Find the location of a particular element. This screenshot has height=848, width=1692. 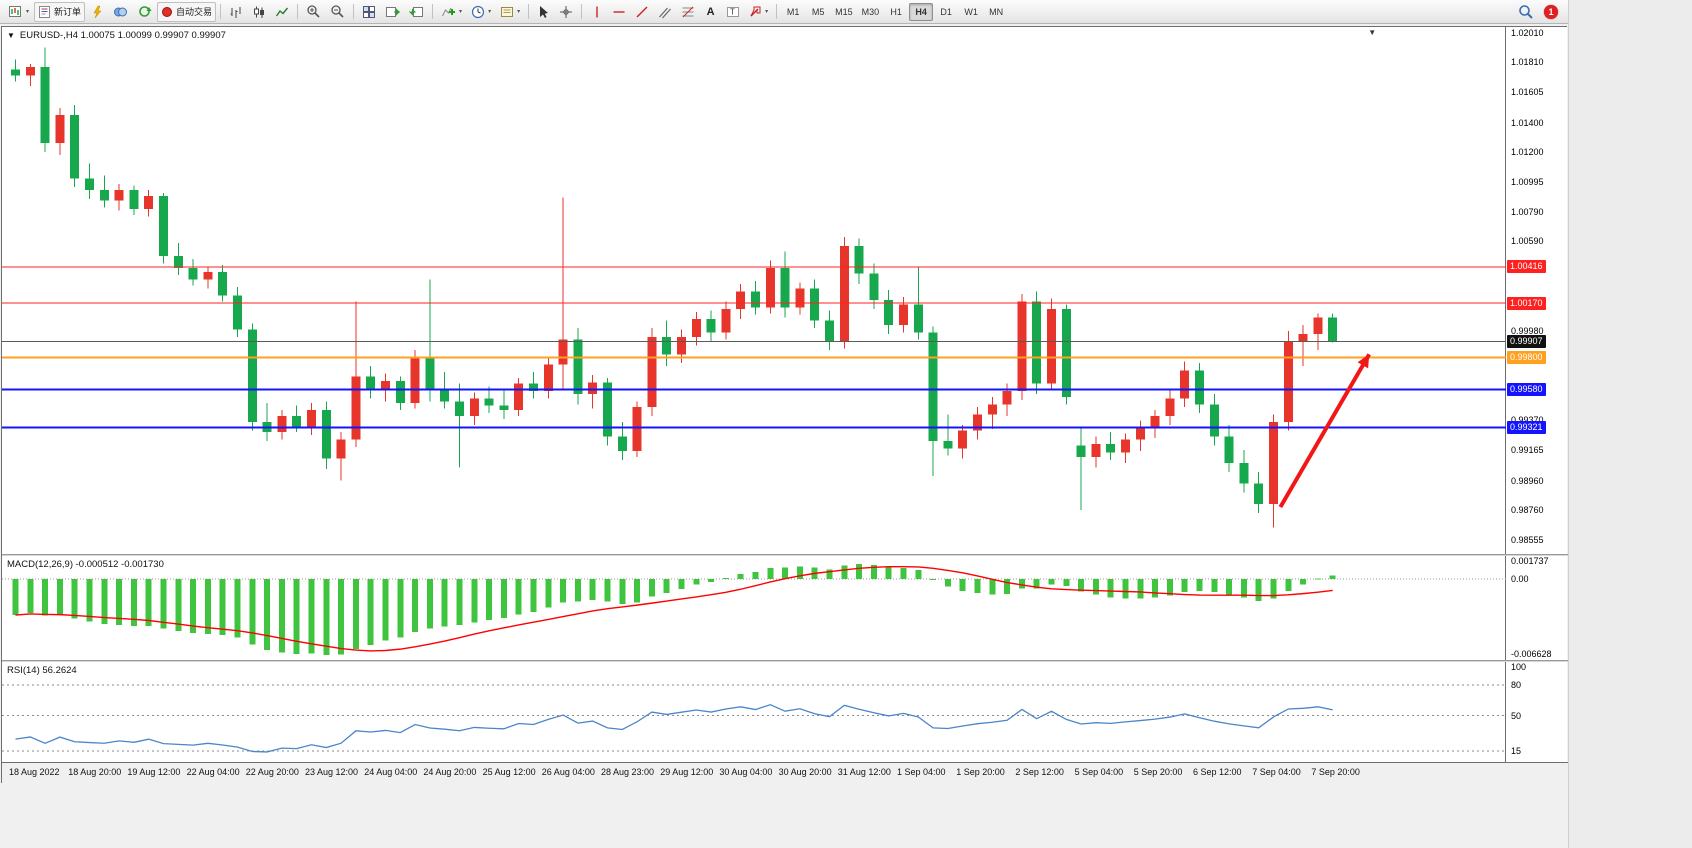

macd-panel-plot: MACD(12,26,9) -0.000512 -0.001730 is located at coordinates (754, 608).